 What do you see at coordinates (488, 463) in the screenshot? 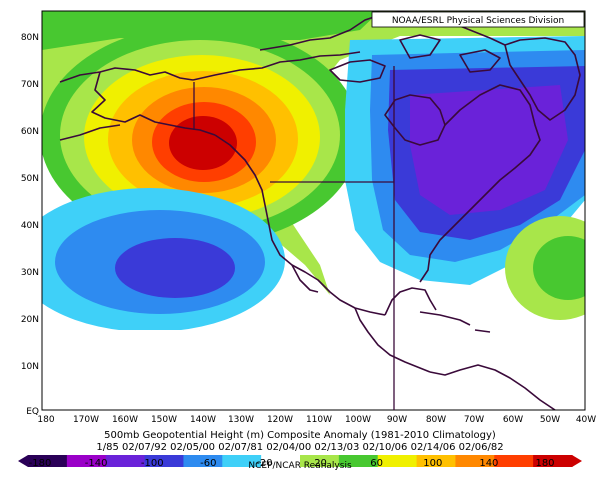
I see `colorbar-tick-label: 140` at bounding box center [488, 463].